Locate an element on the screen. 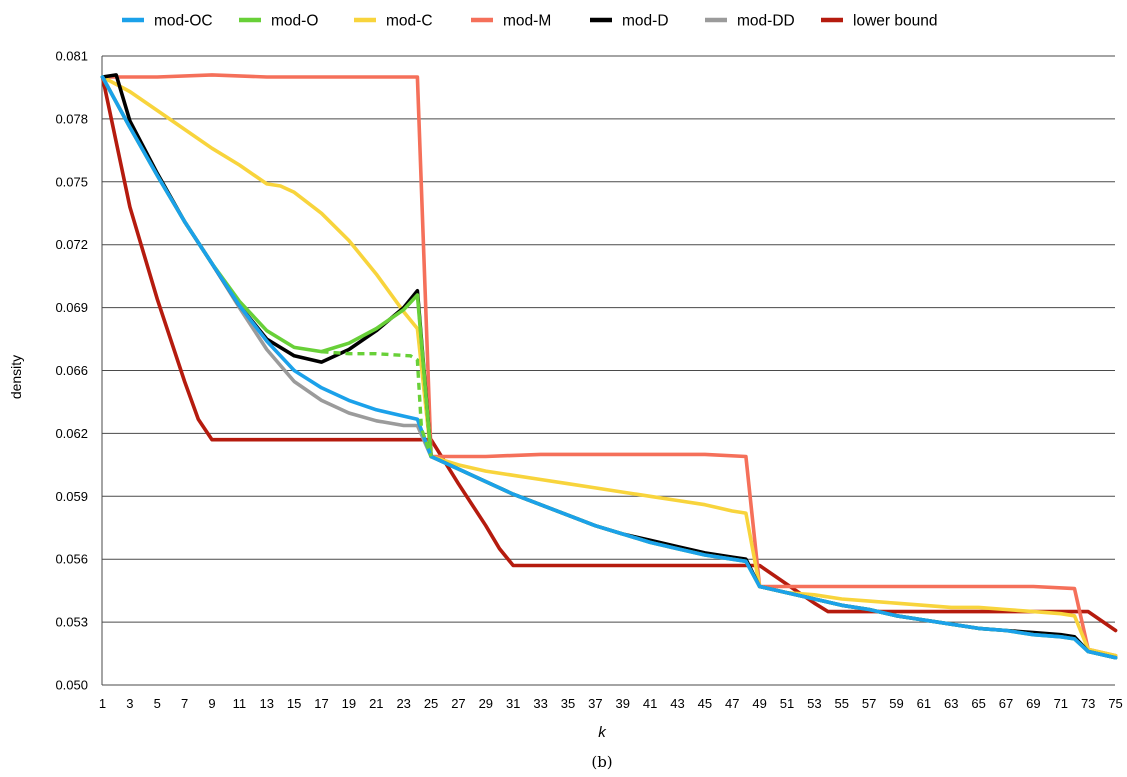  x-tick-label: 19 is located at coordinates (349, 703).